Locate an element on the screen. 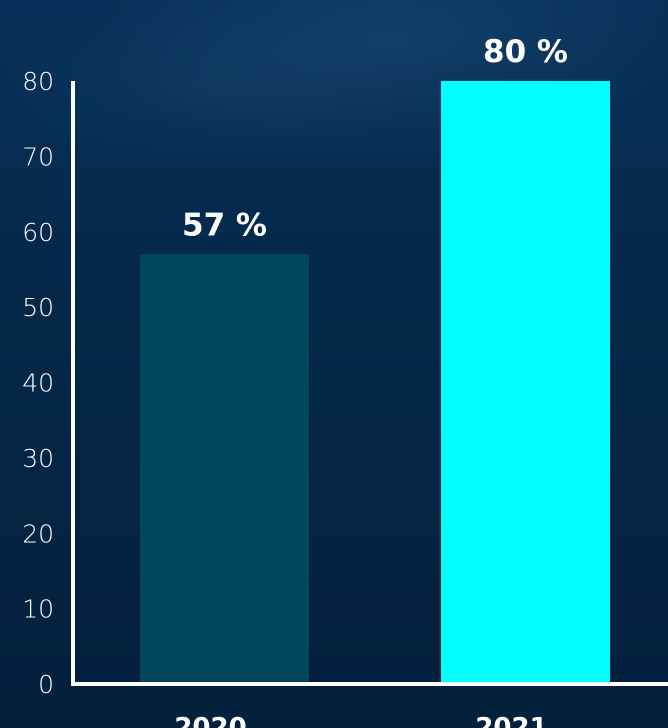 This screenshot has height=728, width=668. y-tick-label-50: 50 is located at coordinates (38, 307).